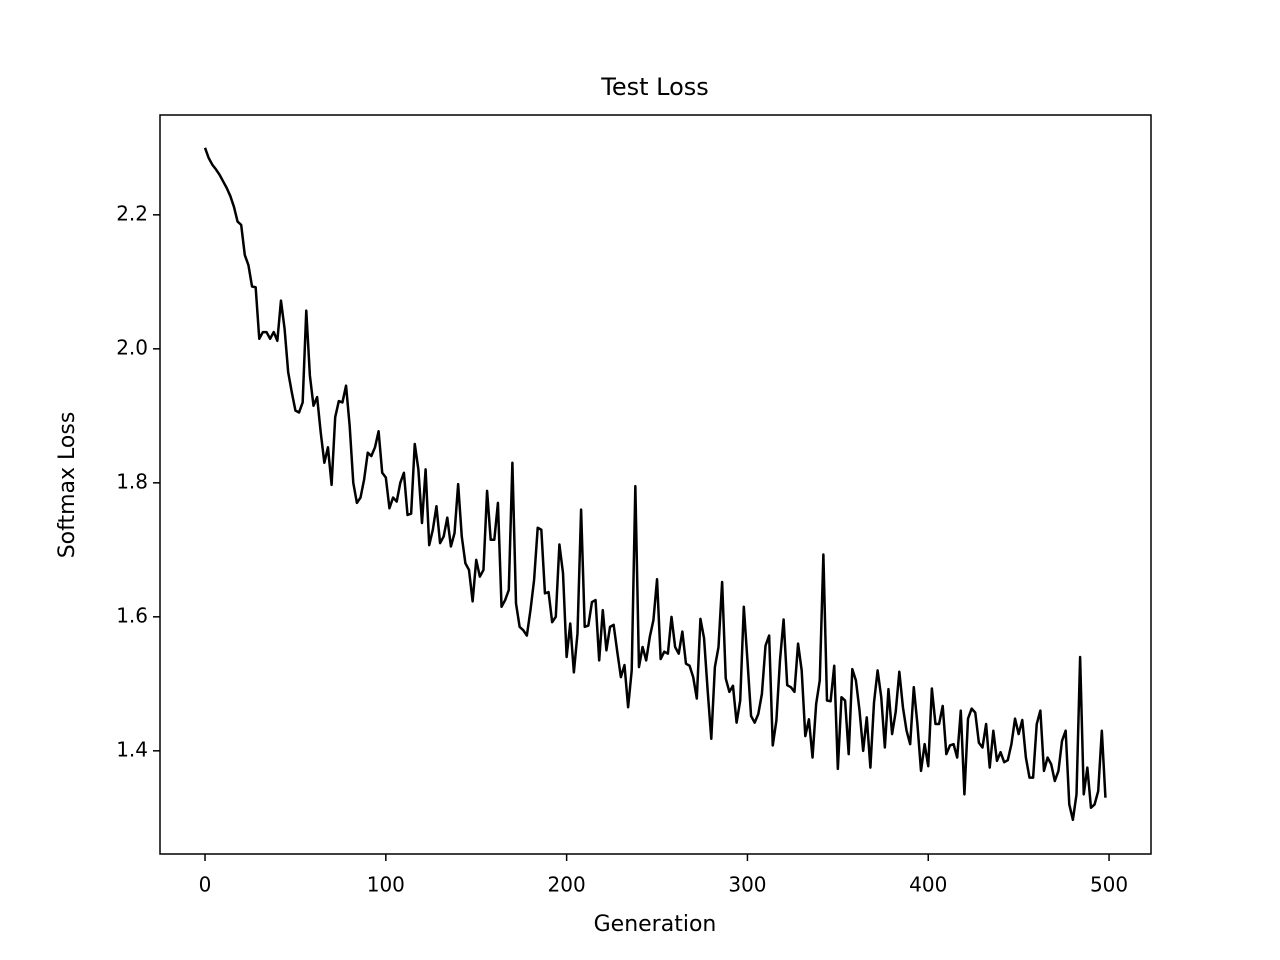 This screenshot has height=960, width=1280. I want to click on y-axis-label: Softmax Loss, so click(67, 485).